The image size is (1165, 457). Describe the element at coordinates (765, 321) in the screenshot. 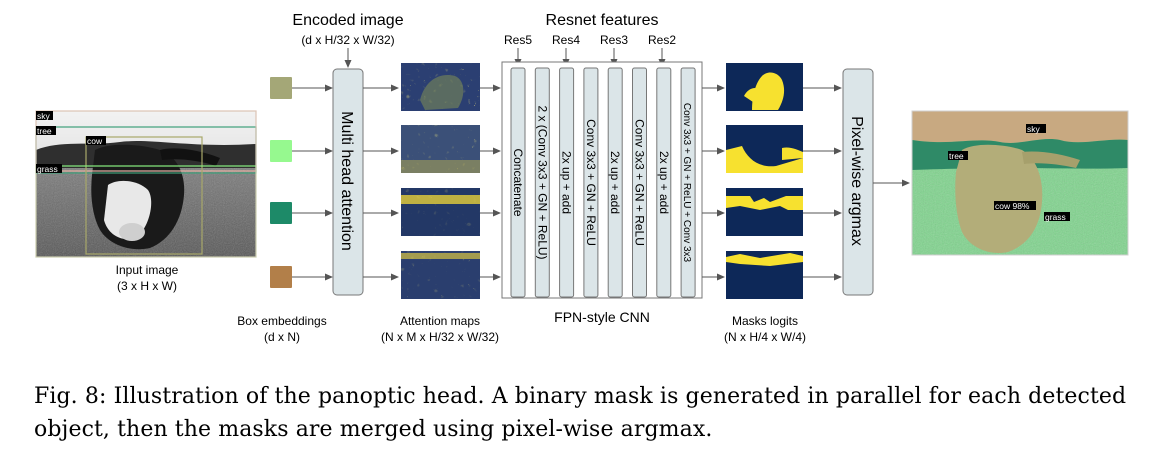

I see `masks-logits-label: Masks logits` at that location.